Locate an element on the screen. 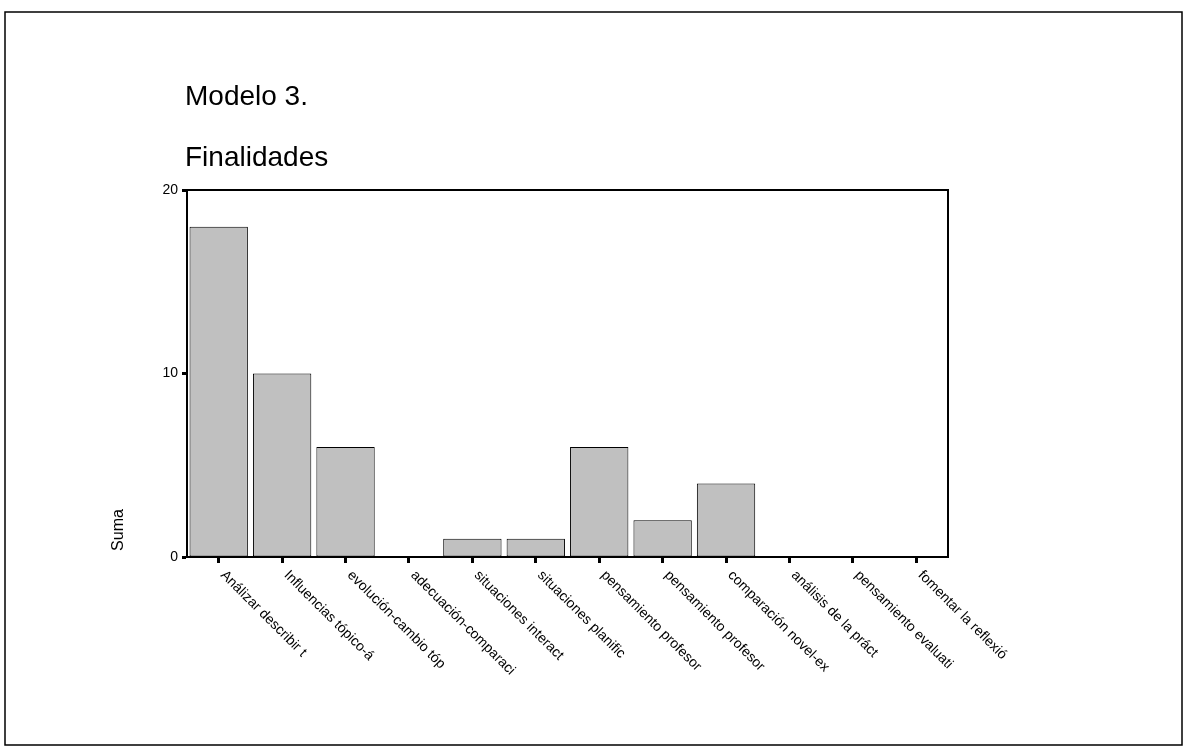 The width and height of the screenshot is (1189, 751). chart-title: Modelo 3. is located at coordinates (246, 95).